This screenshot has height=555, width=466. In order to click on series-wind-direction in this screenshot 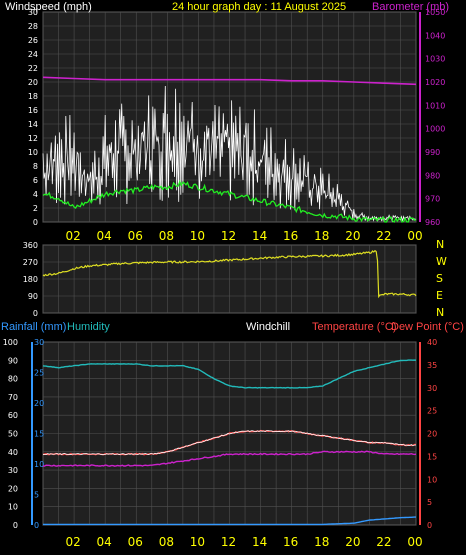, I will do `click(229, 274)`.